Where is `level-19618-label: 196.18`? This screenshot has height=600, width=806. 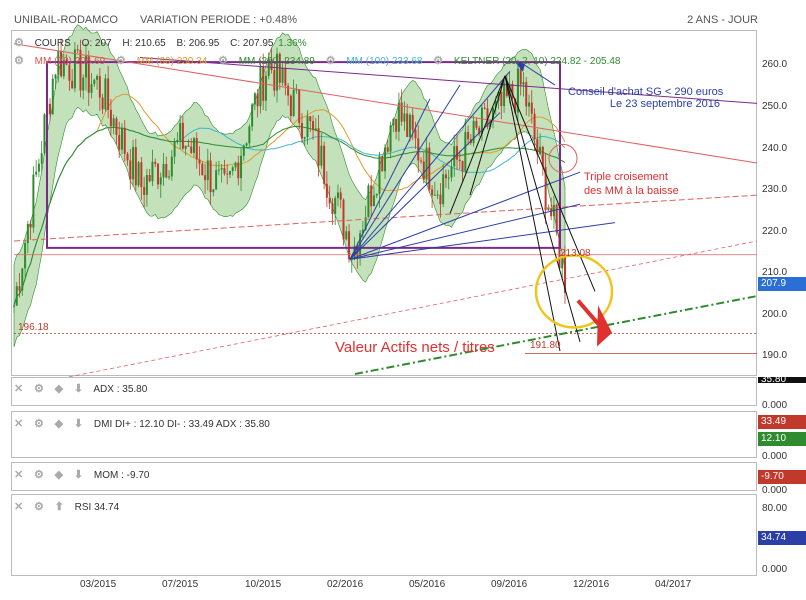 level-19618-label: 196.18 is located at coordinates (33, 327).